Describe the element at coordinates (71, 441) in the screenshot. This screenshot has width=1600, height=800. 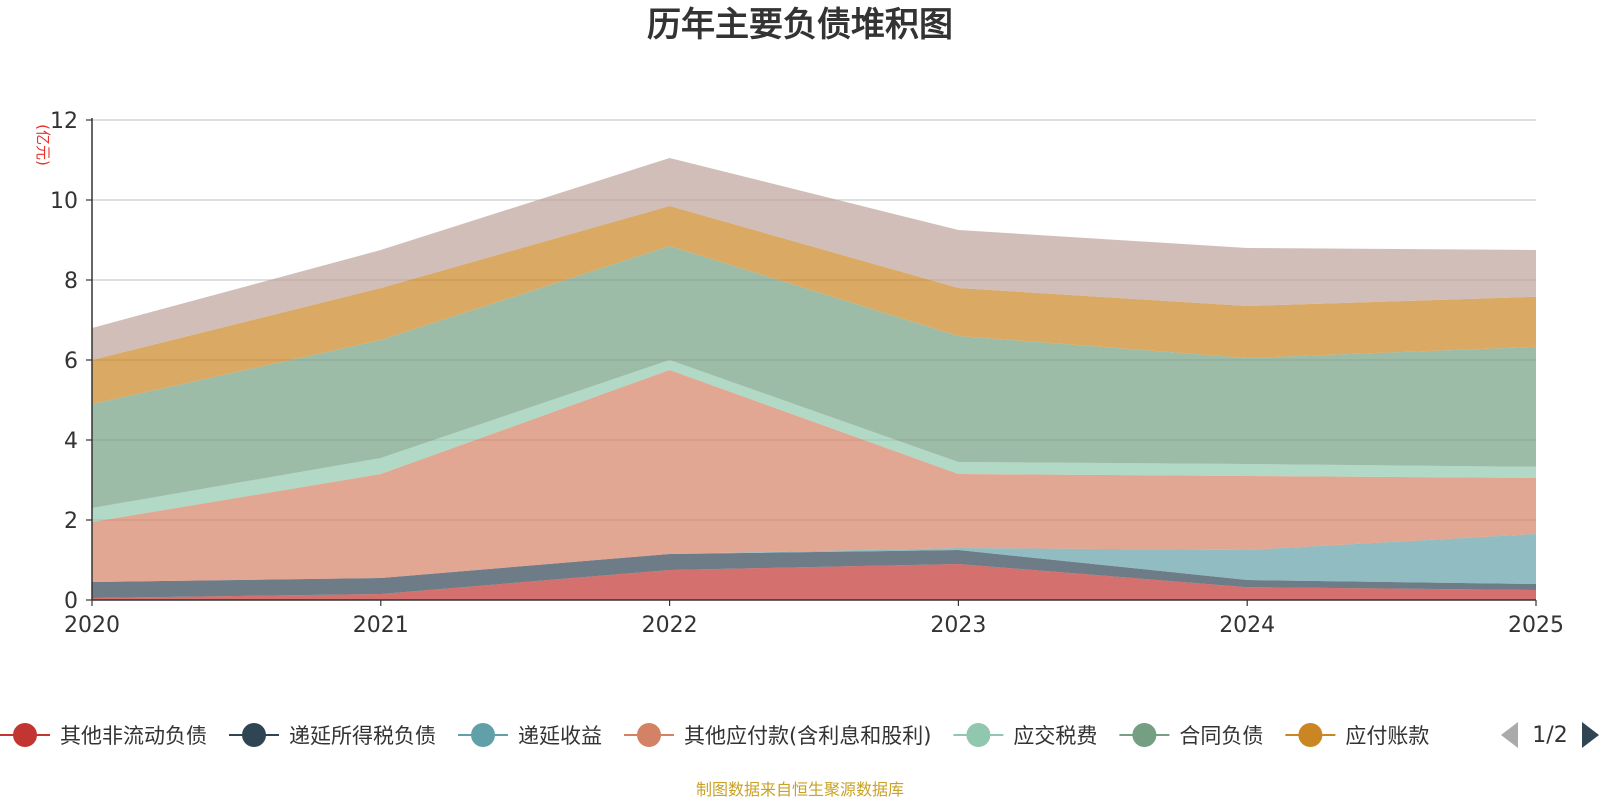
I see `y-tick-label: 4` at that location.